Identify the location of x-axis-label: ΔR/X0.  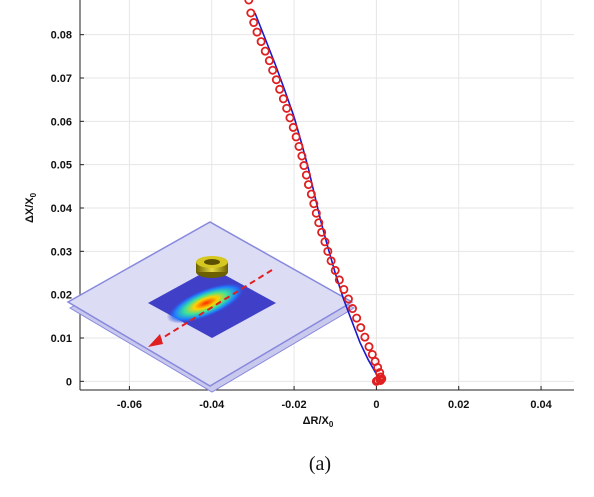
(318, 422).